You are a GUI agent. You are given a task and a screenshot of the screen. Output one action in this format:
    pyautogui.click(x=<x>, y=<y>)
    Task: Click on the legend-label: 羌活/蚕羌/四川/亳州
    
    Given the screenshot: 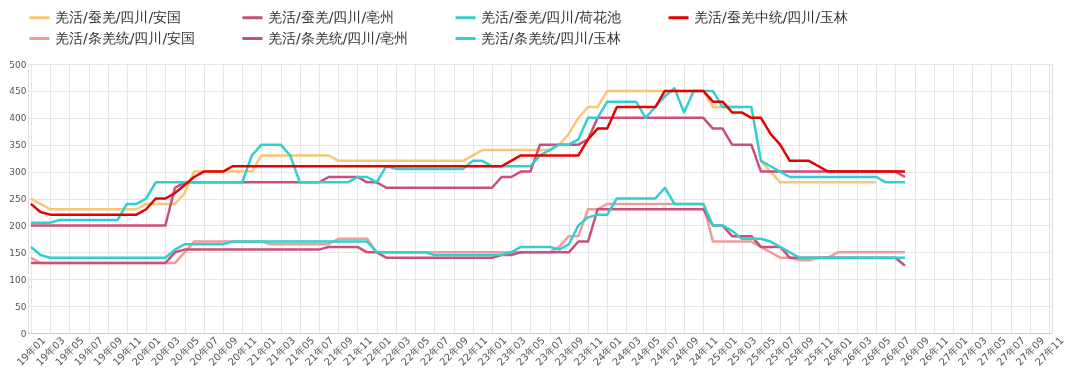 What is the action you would take?
    pyautogui.click(x=331, y=16)
    